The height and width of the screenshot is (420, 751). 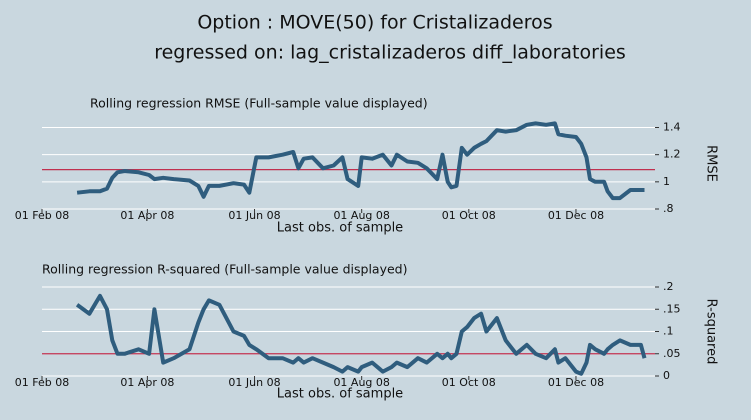 What do you see at coordinates (666, 375) in the screenshot?
I see `y-tick-label: 0` at bounding box center [666, 375].